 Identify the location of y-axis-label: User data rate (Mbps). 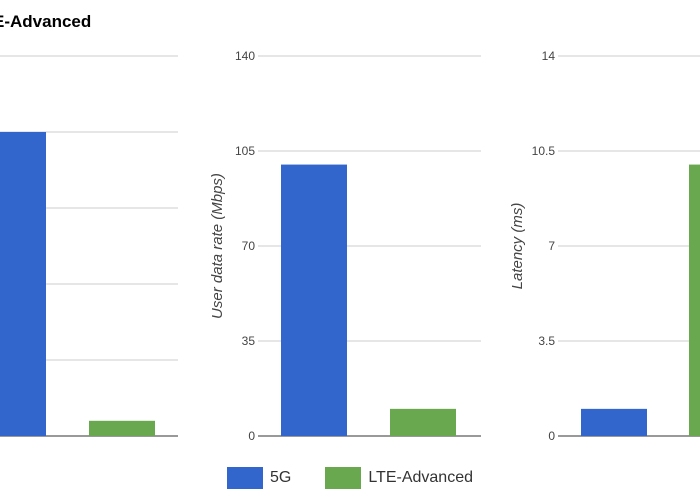
(217, 246).